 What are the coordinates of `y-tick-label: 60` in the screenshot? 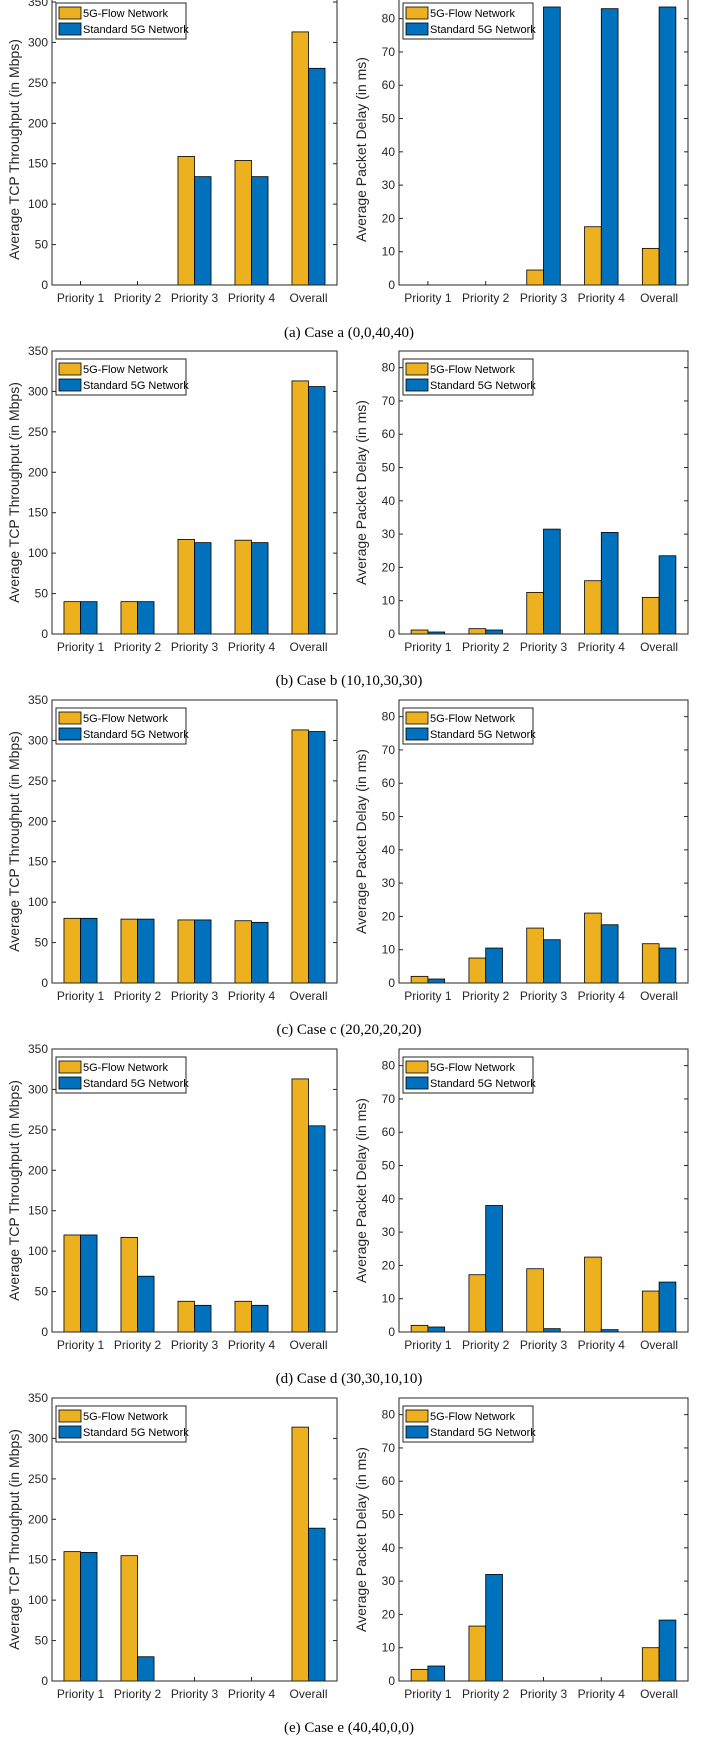 It's located at (389, 85).